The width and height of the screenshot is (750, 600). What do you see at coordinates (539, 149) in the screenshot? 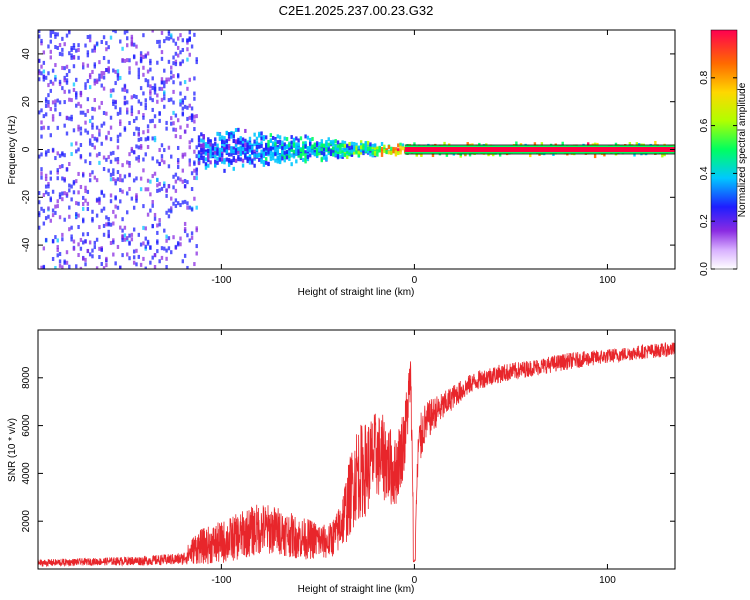
I see `carrier-band` at bounding box center [539, 149].